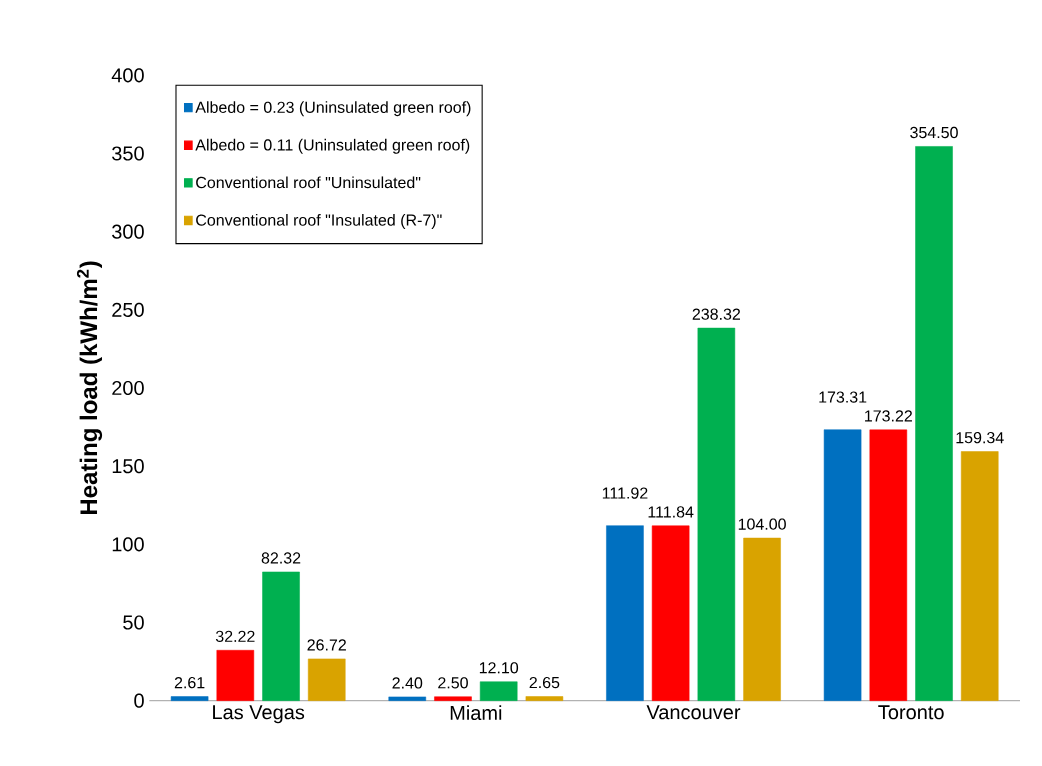 This screenshot has width=1042, height=766. I want to click on y-axis-title: Heating load (kWh/m$^{2}$), so click(89, 388).